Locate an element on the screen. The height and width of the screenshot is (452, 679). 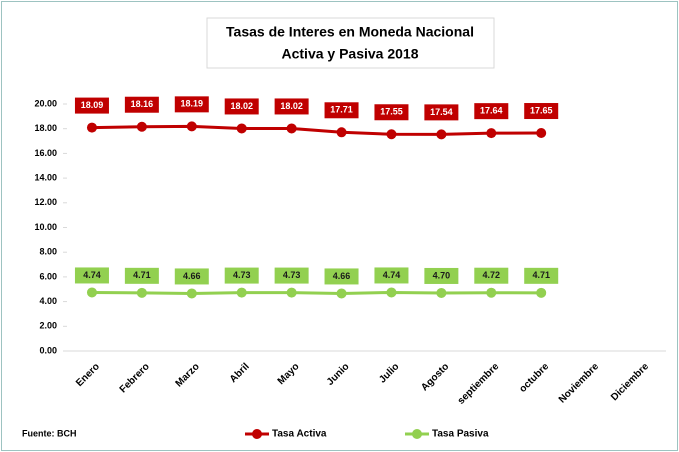
data-label: 17.54 is located at coordinates (441, 112).